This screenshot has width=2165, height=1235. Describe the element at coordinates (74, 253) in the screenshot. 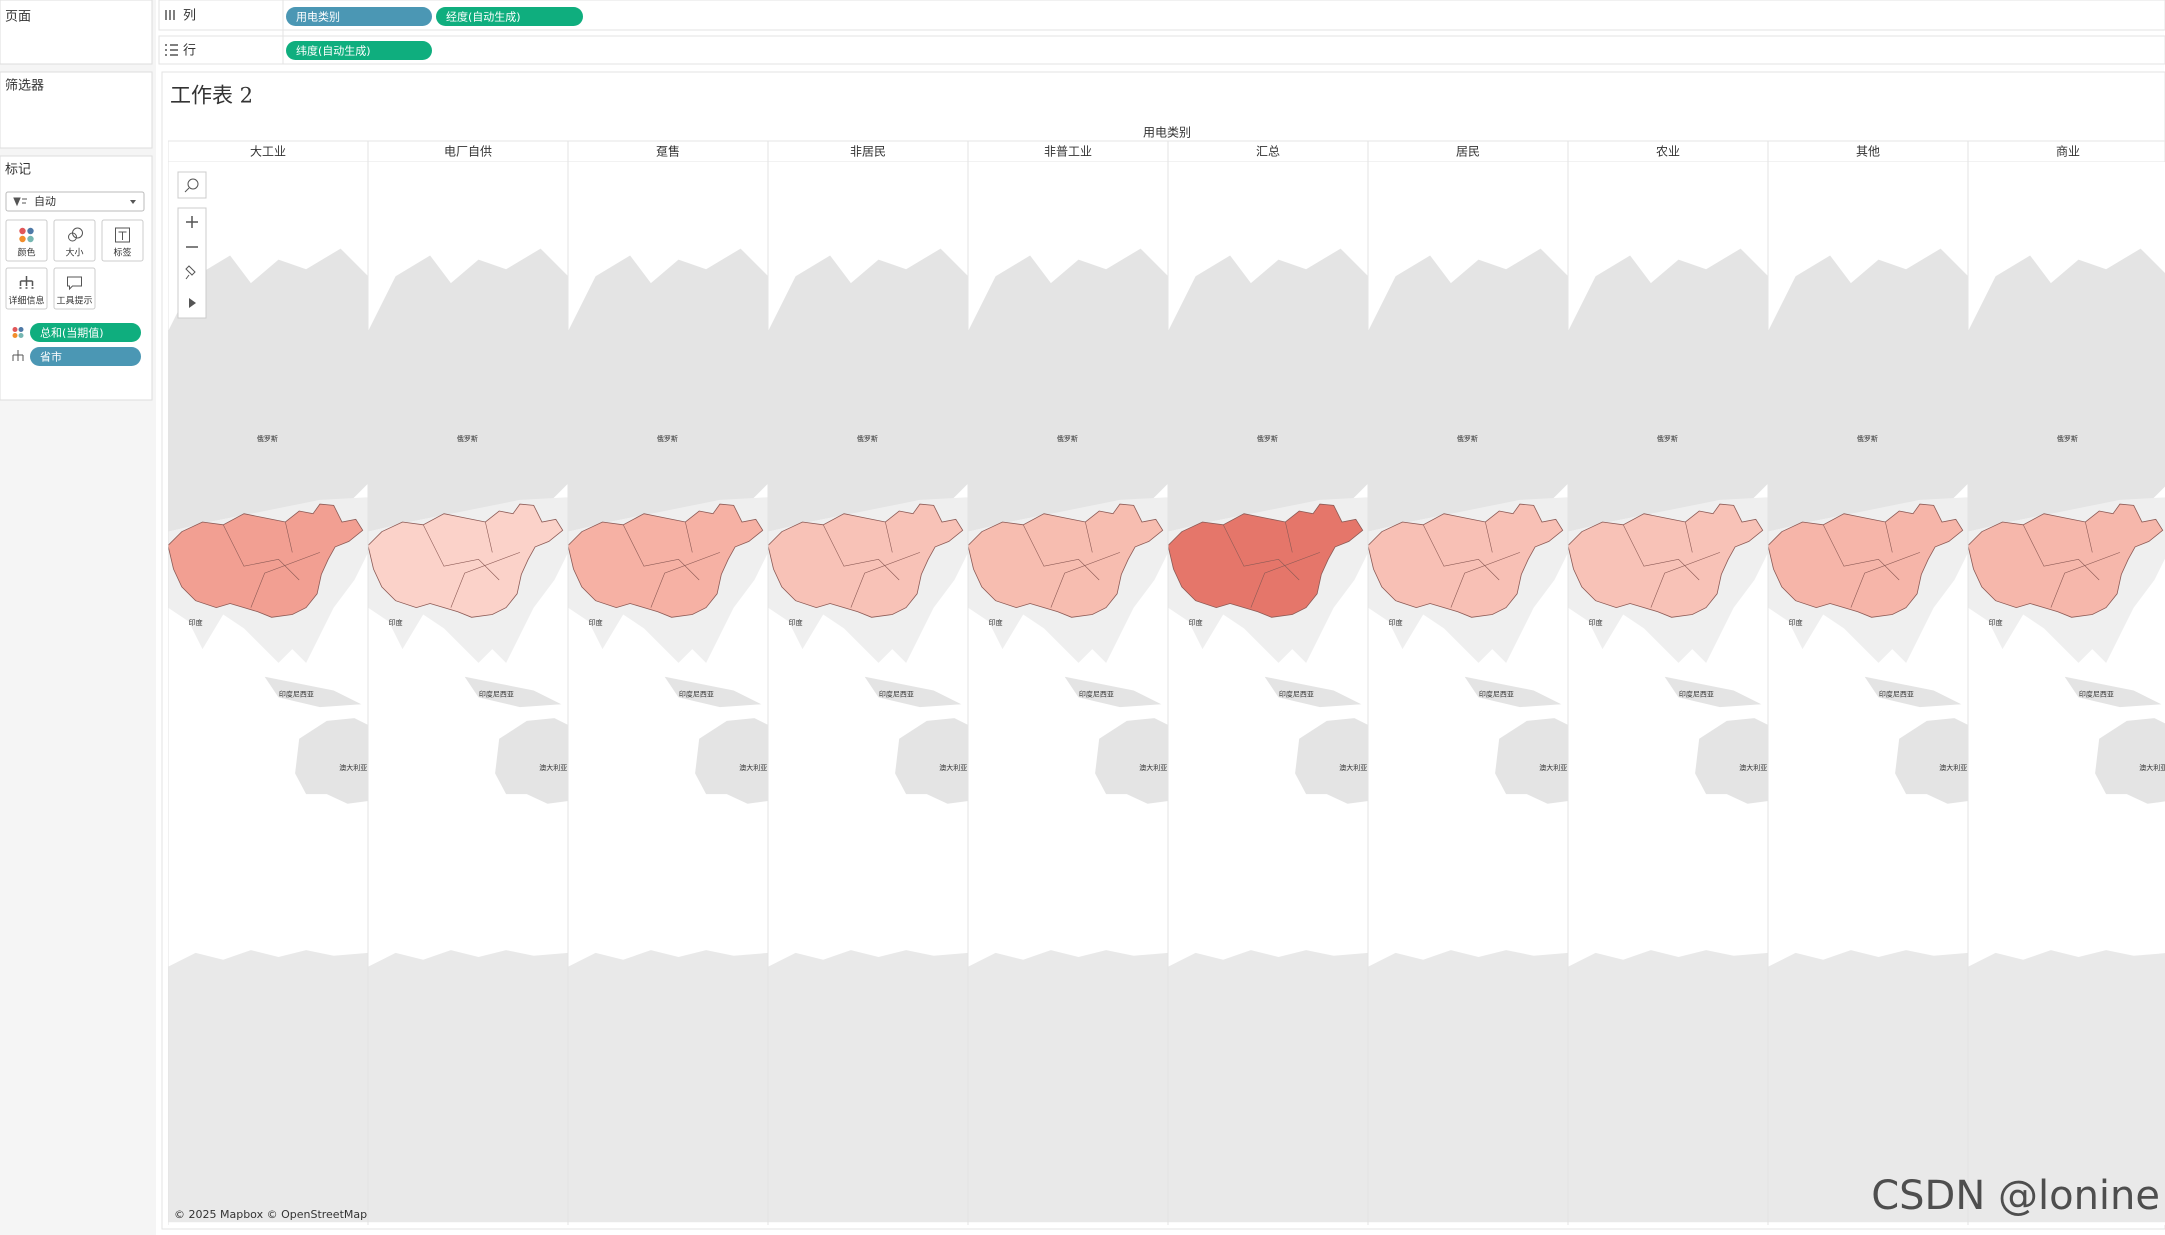

I see `mark-button-label: 大小` at that location.